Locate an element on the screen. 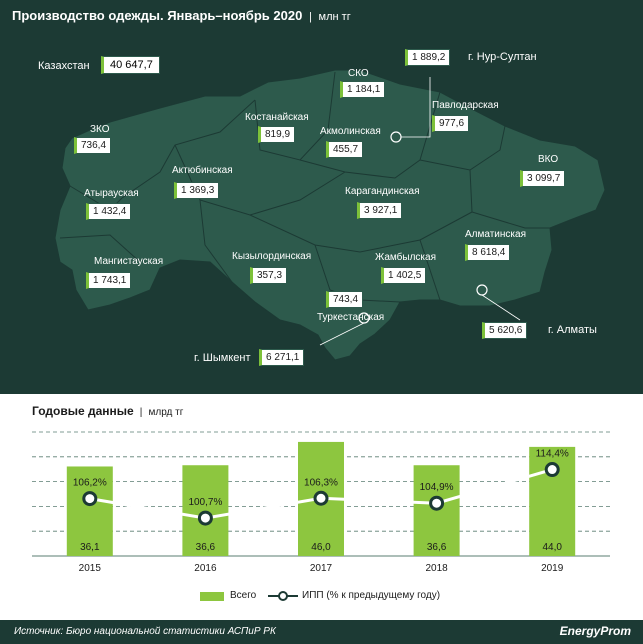 This screenshot has height=644, width=643. ipp-label-2018: 104,9% is located at coordinates (437, 487).